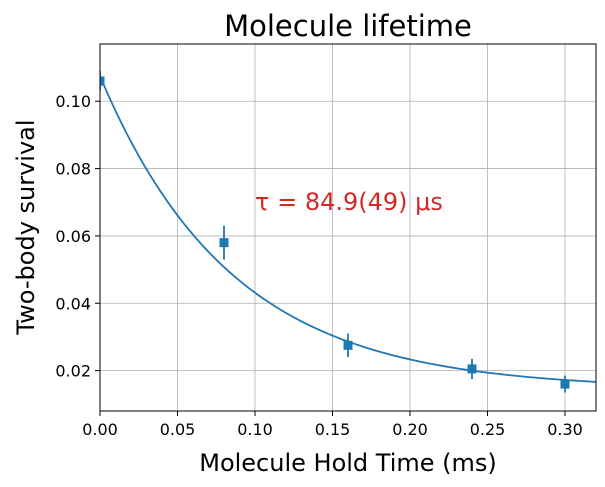 The image size is (605, 487). Describe the element at coordinates (73, 169) in the screenshot. I see `y-tick-label: 0.08` at that location.